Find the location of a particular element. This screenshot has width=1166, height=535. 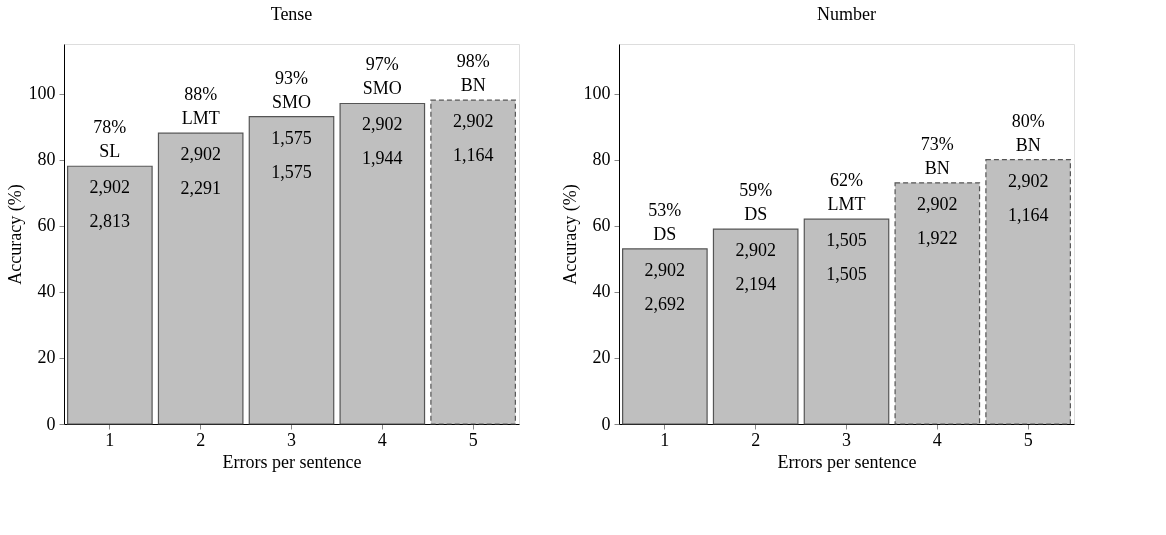

annotation: 1,944 is located at coordinates (382, 158).